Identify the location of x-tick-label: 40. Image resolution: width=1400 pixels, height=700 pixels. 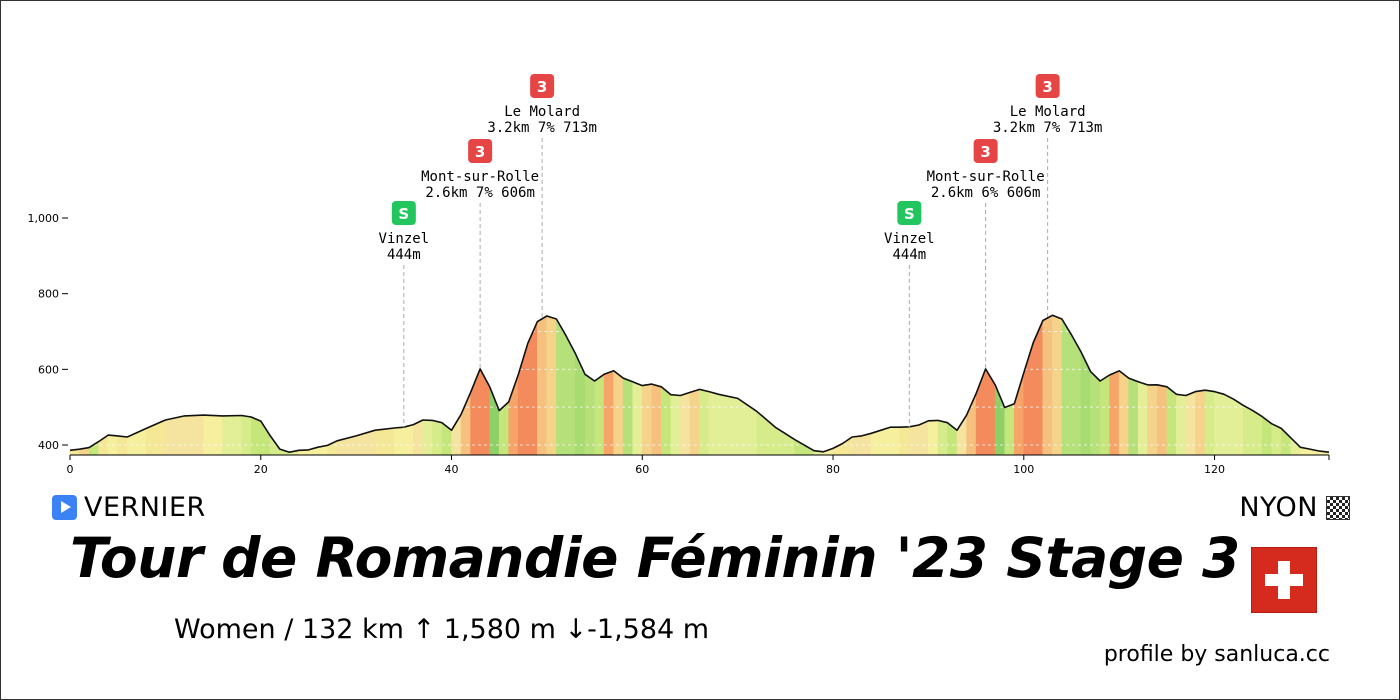
(452, 469).